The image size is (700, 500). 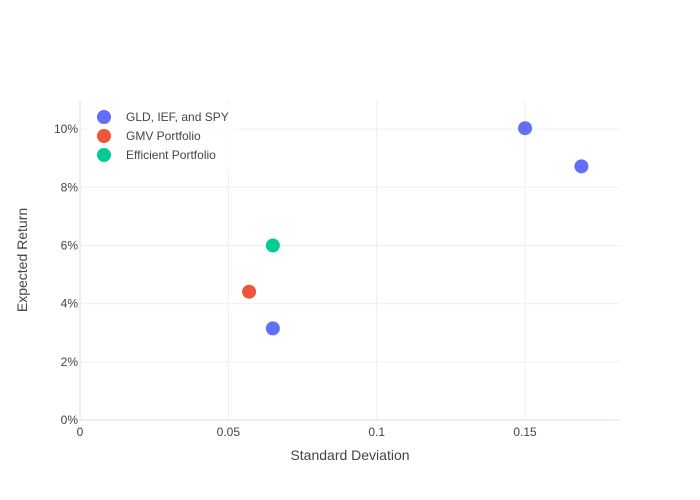 I want to click on legend-background, so click(x=163, y=137).